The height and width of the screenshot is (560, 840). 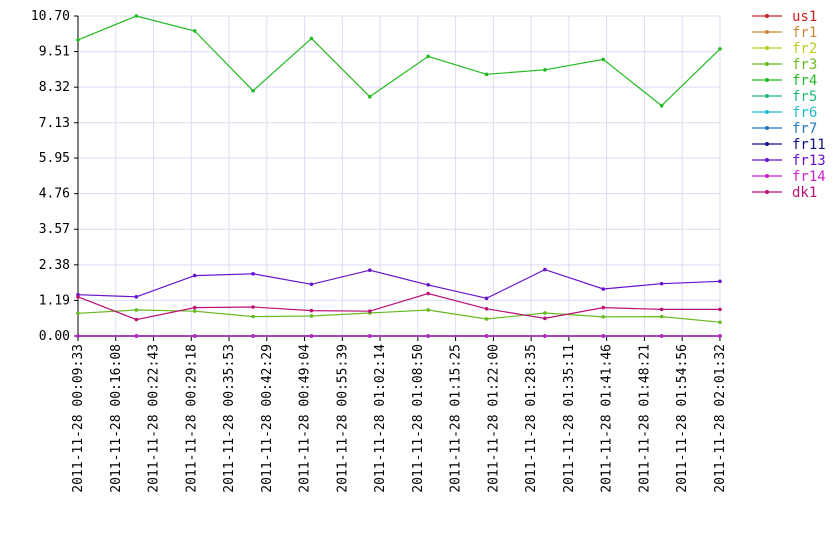 What do you see at coordinates (804, 17) in the screenshot?
I see `legend-label: us1` at bounding box center [804, 17].